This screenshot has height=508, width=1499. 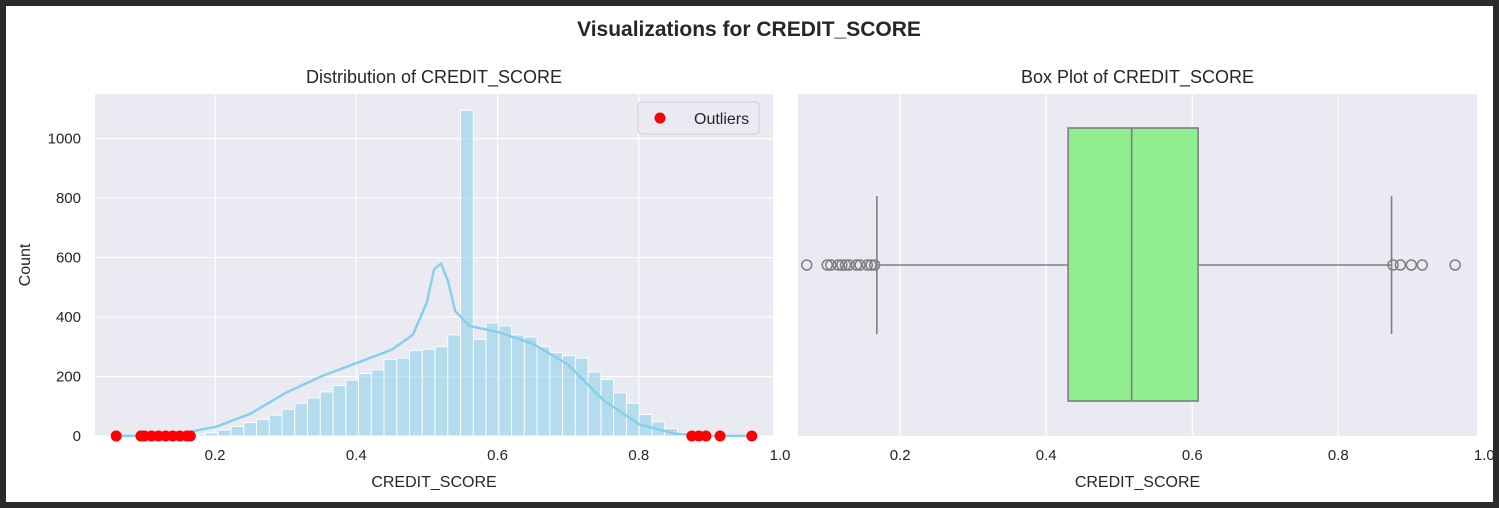 I want to click on boxplot-x-axis-label: CREDIT_SCORE, so click(x=1137, y=482).